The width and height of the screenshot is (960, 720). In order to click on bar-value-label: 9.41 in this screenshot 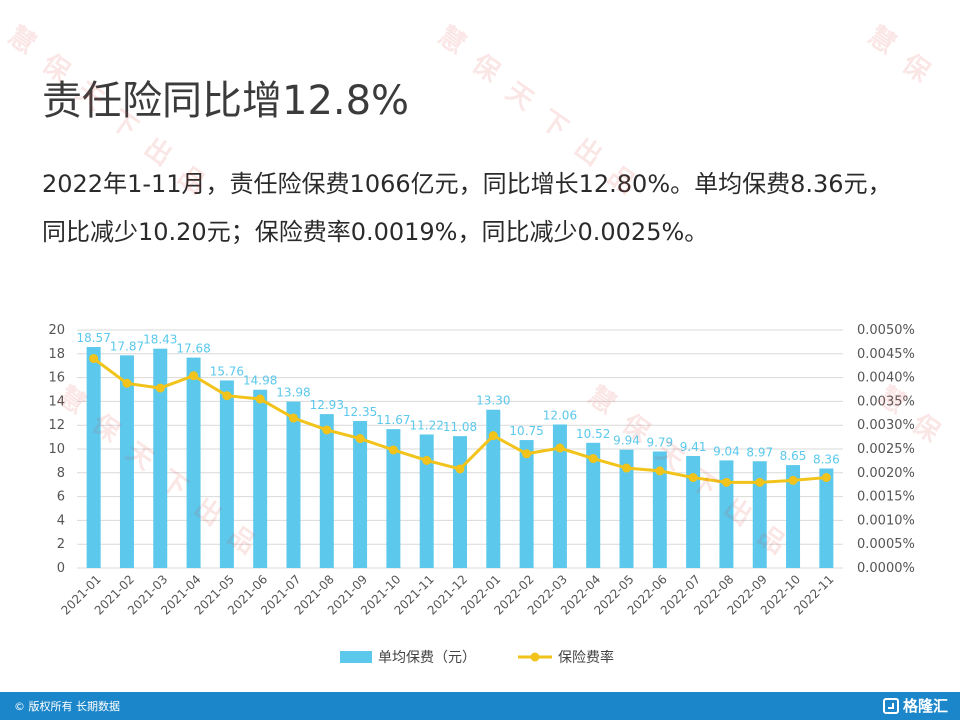, I will do `click(693, 447)`.